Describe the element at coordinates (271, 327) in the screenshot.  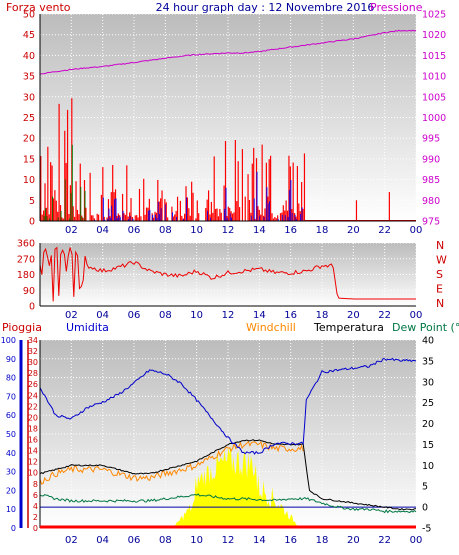
I see `legend-windchill: Windchill` at that location.